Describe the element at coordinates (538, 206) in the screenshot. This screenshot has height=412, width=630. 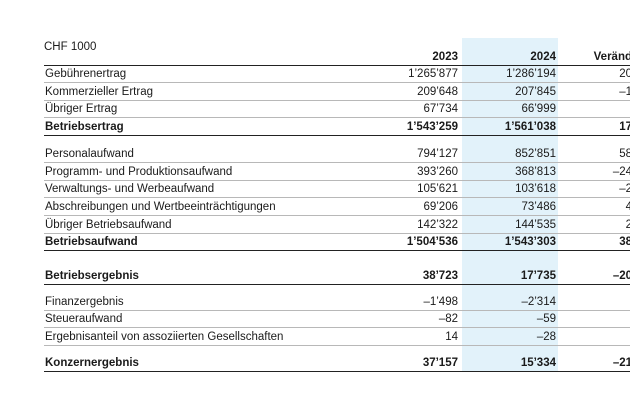
I see `value-cell: 73’486` at that location.